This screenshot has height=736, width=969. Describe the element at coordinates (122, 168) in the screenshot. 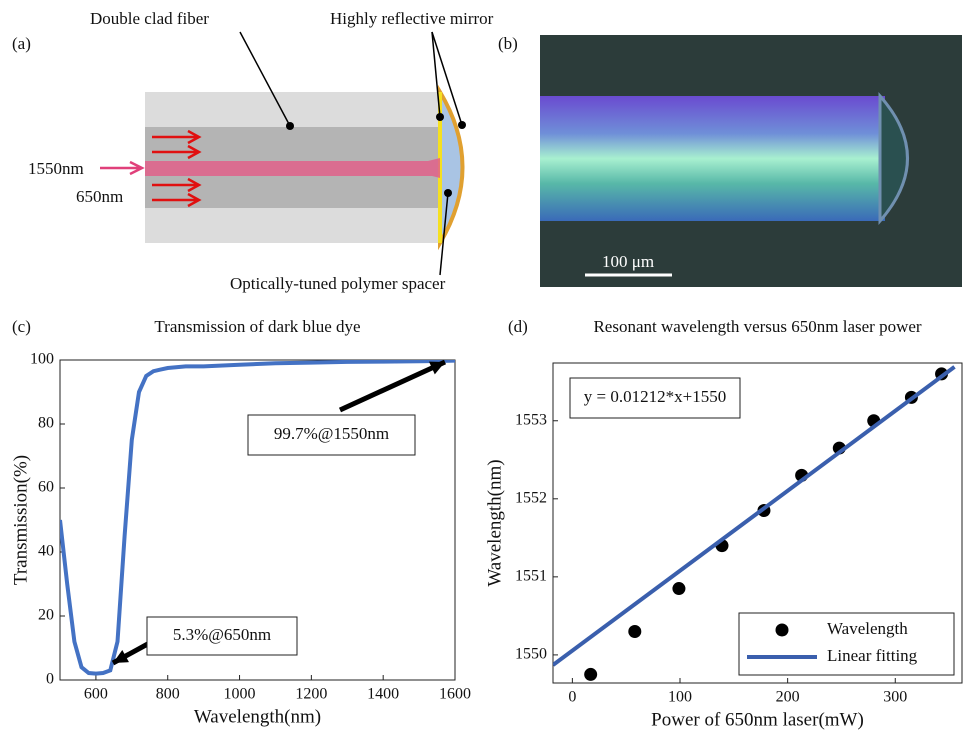

I see `input-arrow` at that location.